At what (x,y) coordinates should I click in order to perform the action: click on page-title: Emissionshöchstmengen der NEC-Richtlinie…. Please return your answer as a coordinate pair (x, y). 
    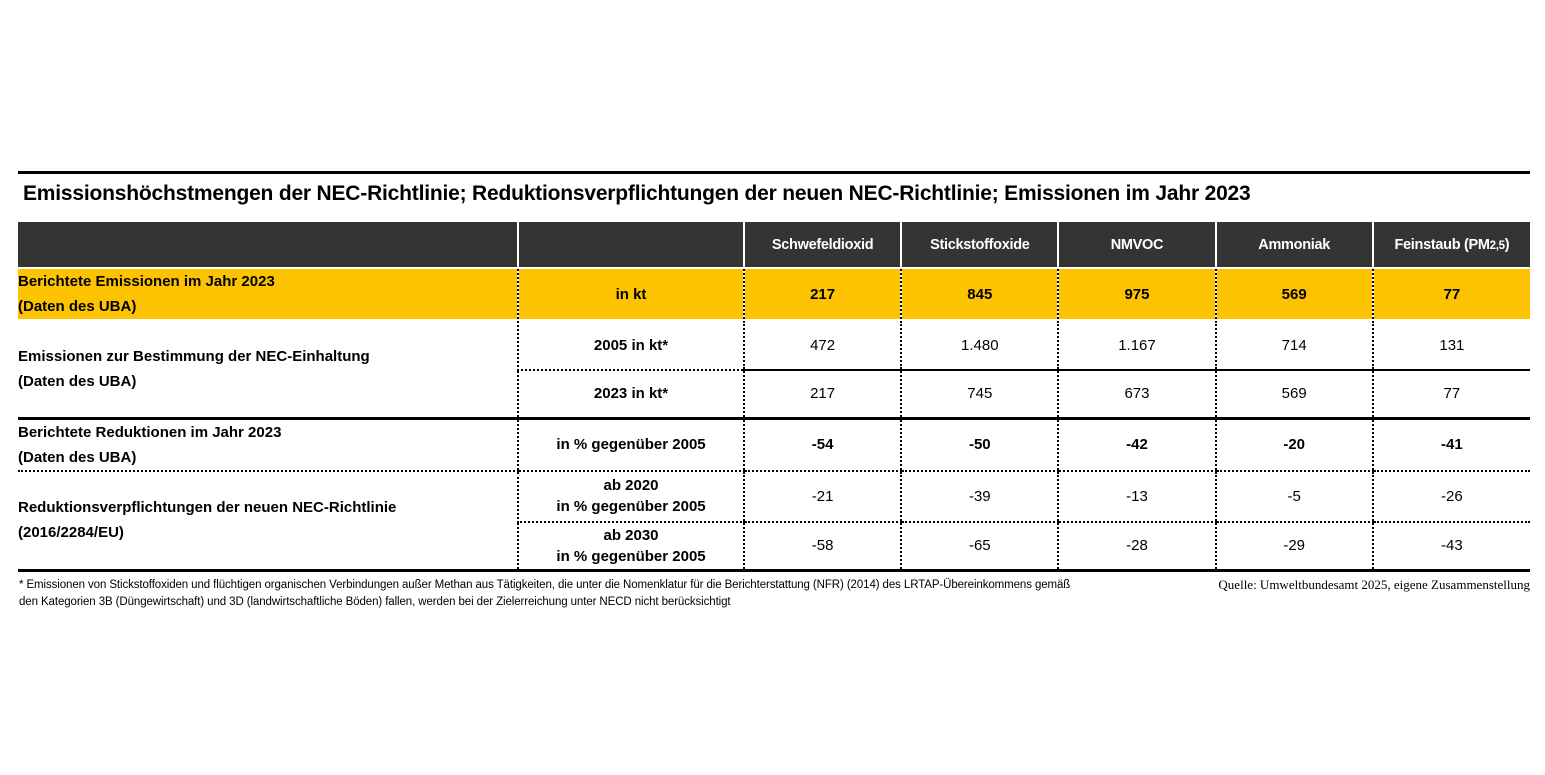
    Looking at the image, I should click on (637, 193).